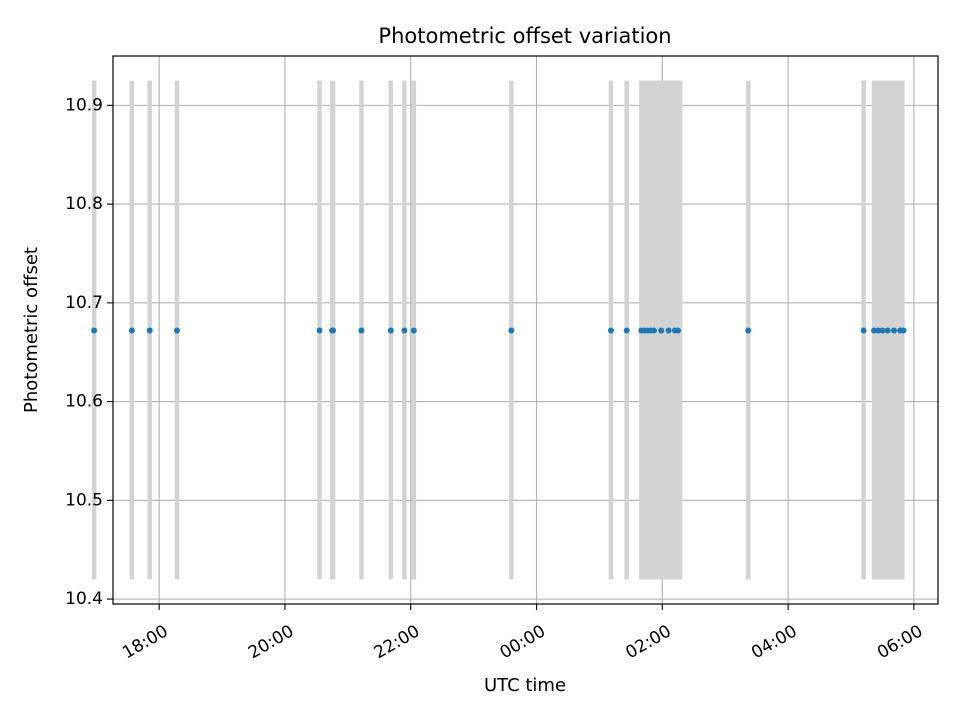  Describe the element at coordinates (84, 303) in the screenshot. I see `y-tick-label: 10.7` at that location.